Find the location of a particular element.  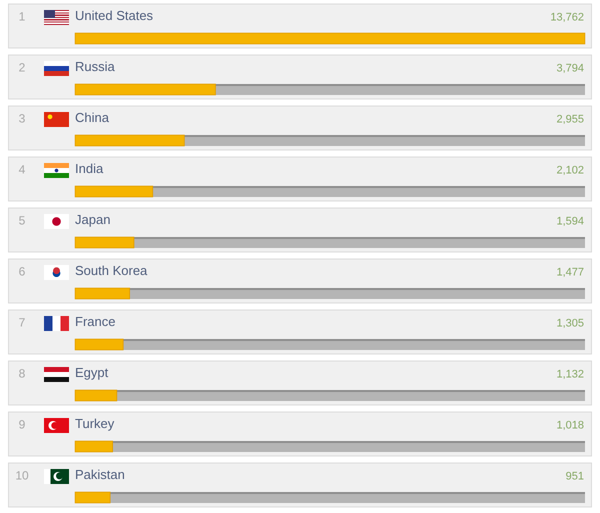

text: 9 is located at coordinates (22, 425).